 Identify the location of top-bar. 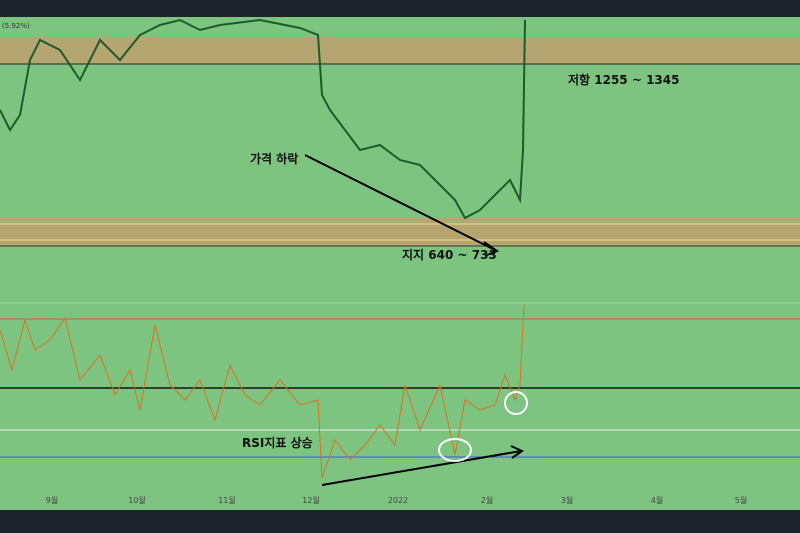
(400, 8).